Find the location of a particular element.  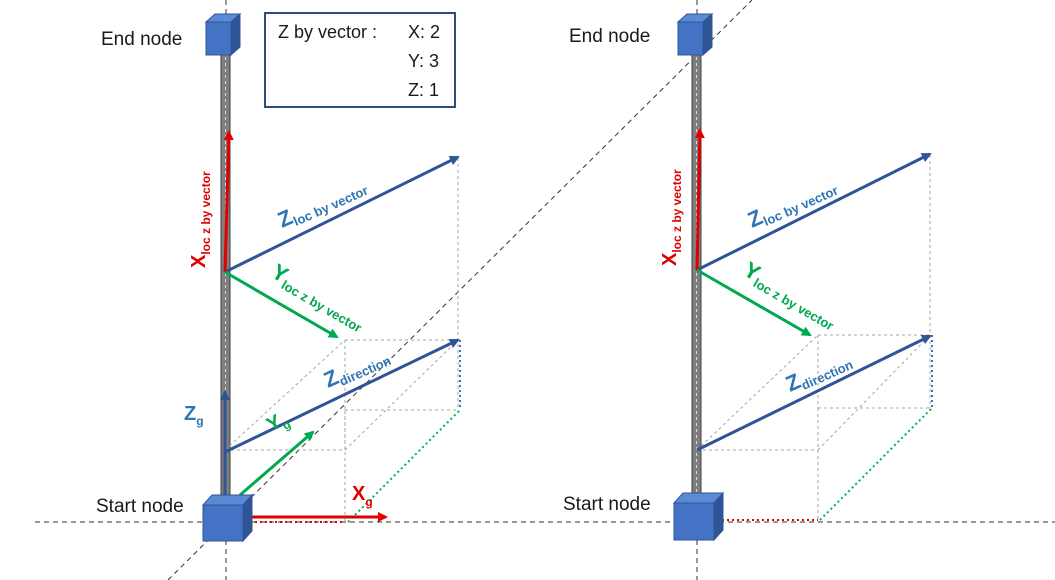

right-z-direction-arrow is located at coordinates (814, 393).